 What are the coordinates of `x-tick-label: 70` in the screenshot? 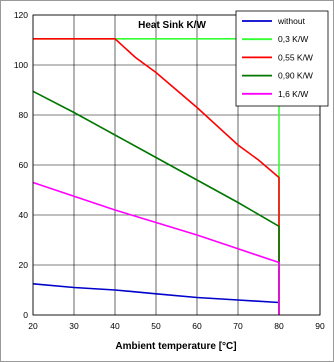 It's located at (238, 326).